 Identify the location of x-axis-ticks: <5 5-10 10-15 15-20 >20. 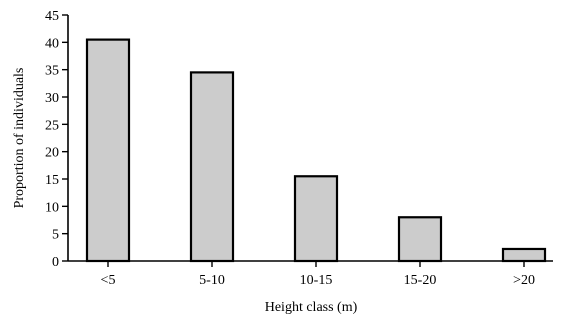
(318, 274).